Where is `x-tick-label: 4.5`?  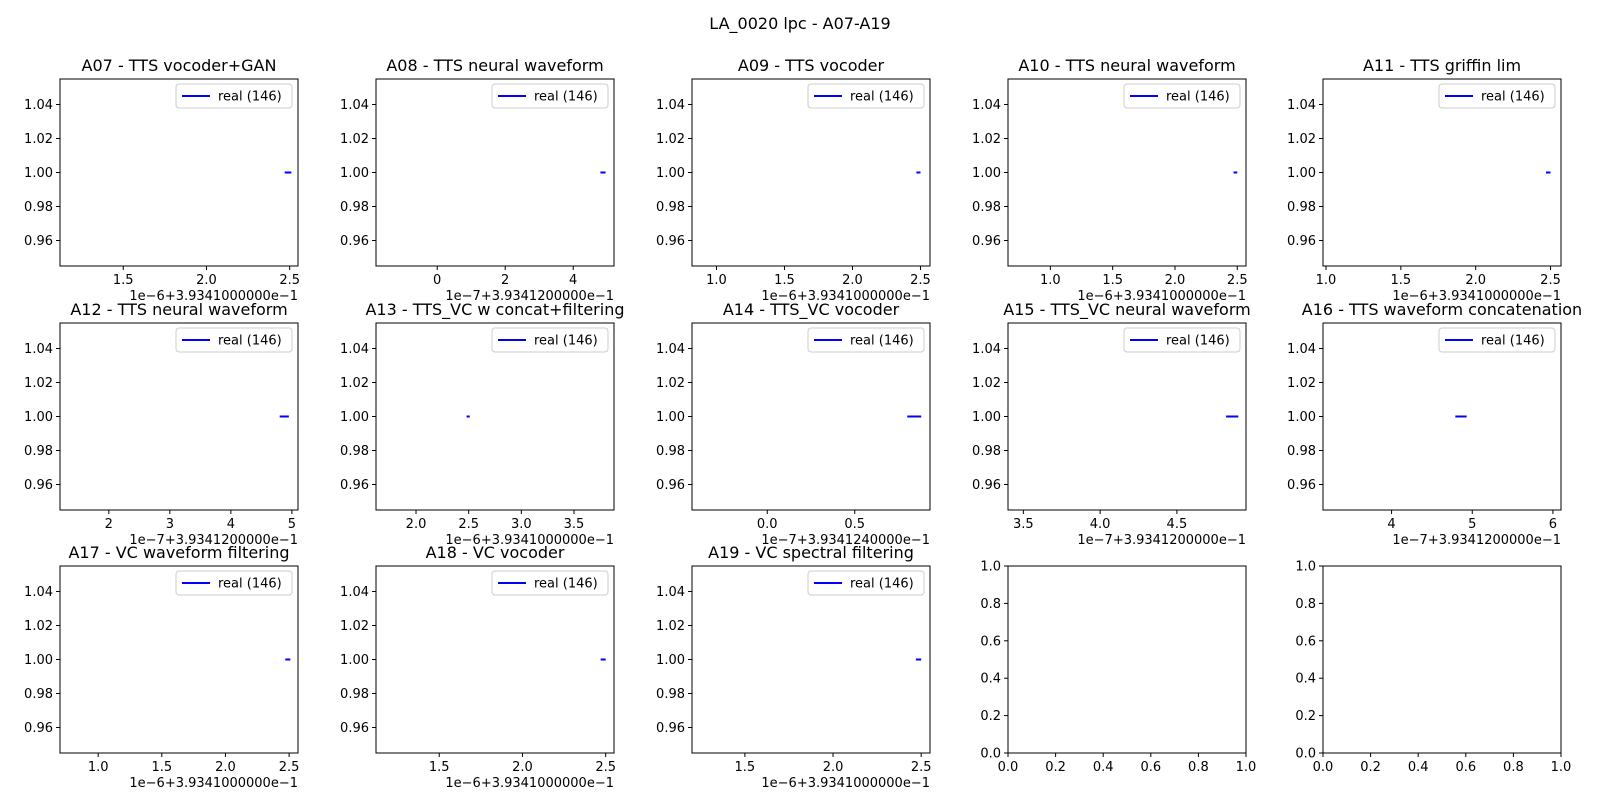 x-tick-label: 4.5 is located at coordinates (1177, 524).